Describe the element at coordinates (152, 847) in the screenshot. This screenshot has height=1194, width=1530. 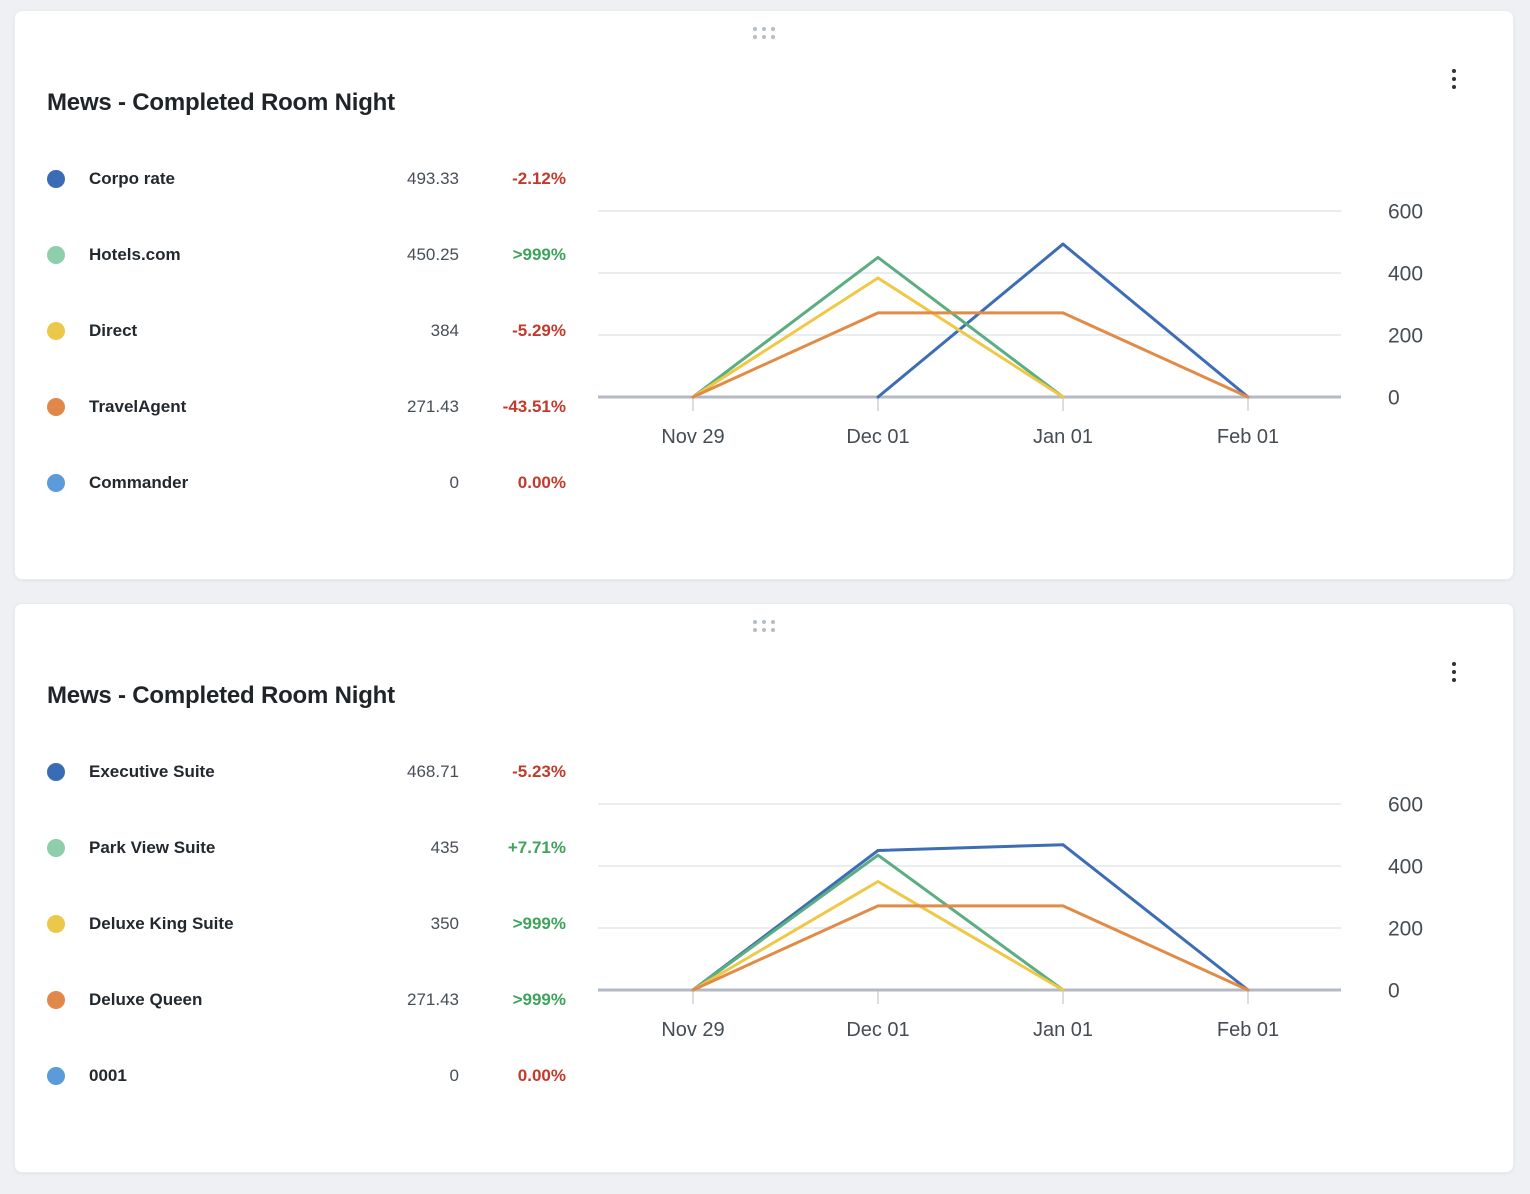
I see `legend-label: Park View Suite` at that location.